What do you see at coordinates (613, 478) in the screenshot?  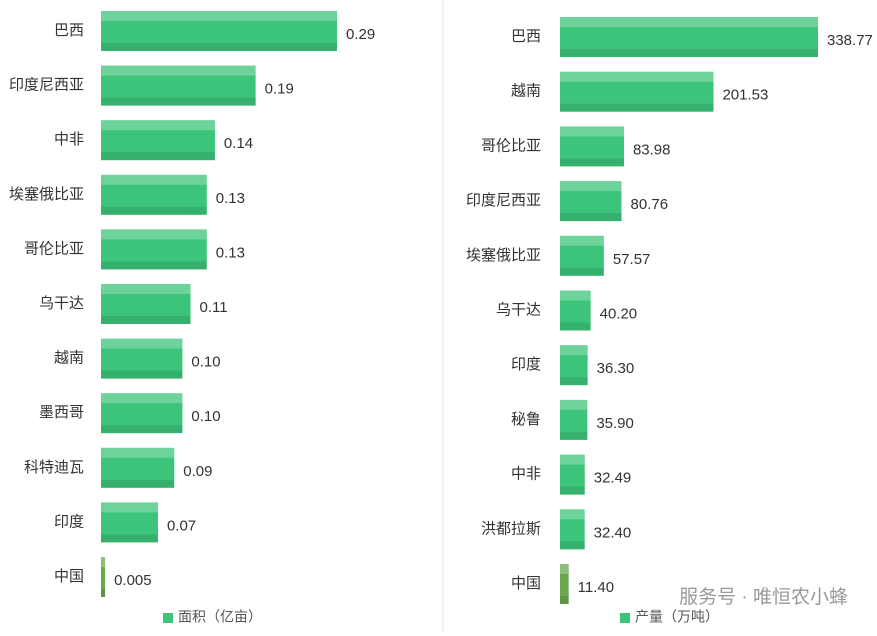 I see `value-label: 32.49` at bounding box center [613, 478].